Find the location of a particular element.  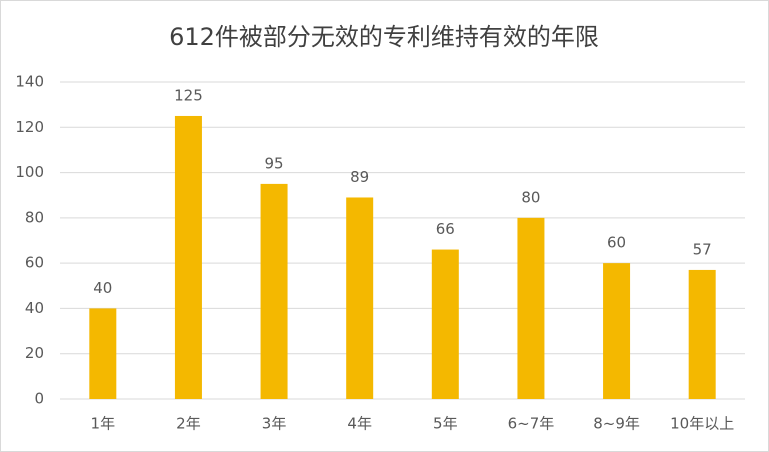

y-tick-label: 120 is located at coordinates (29, 127).